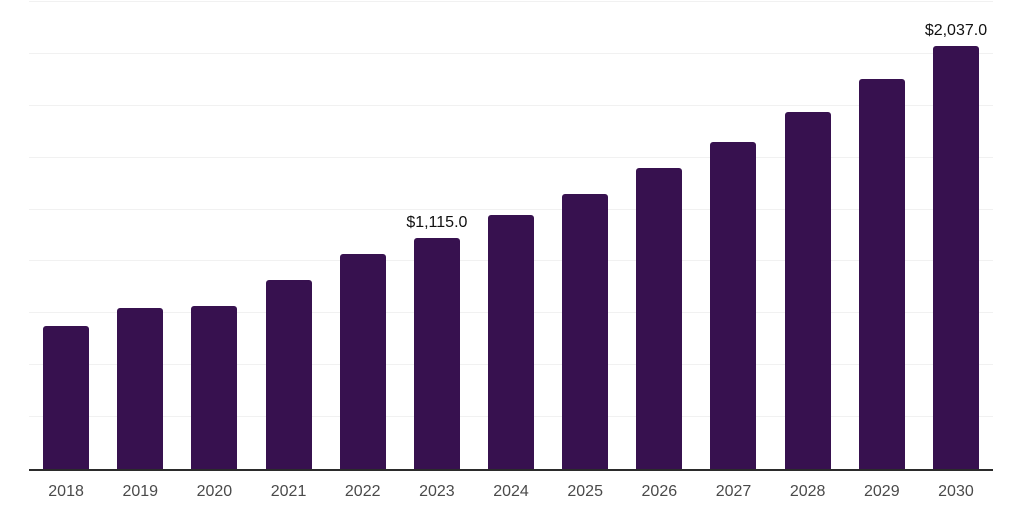  I want to click on bar-slot-2020, so click(214, 235).